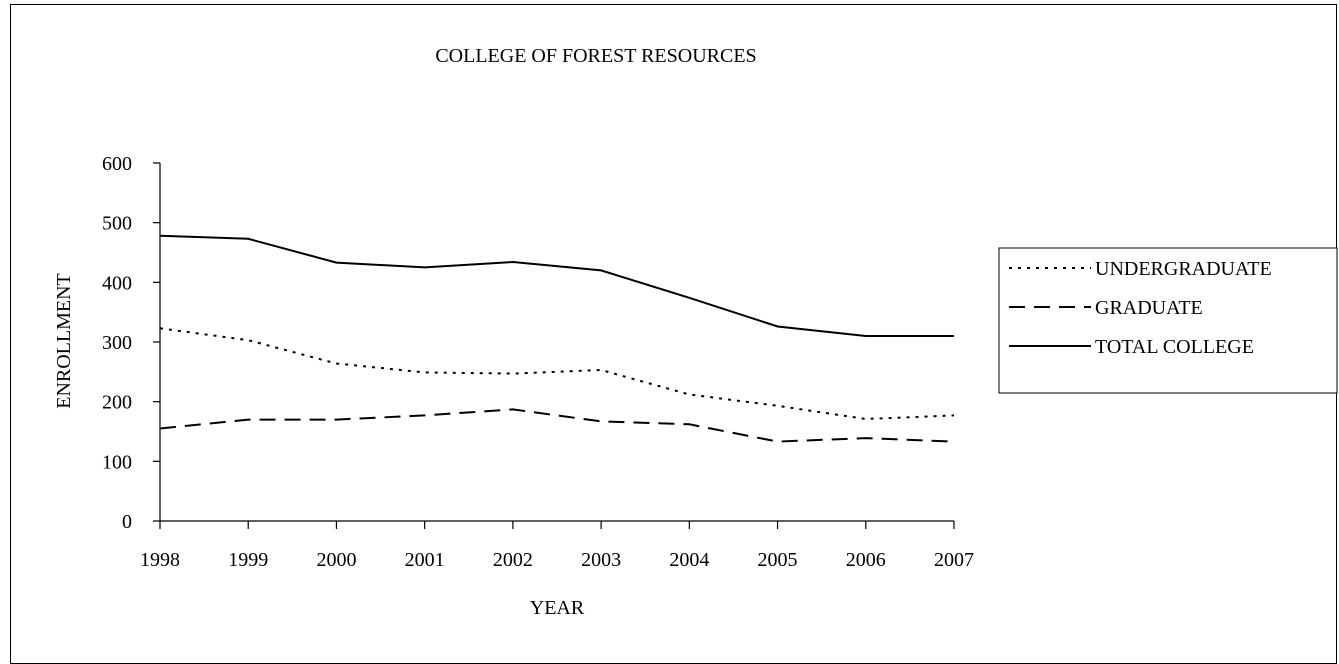 The height and width of the screenshot is (664, 1339). Describe the element at coordinates (557, 546) in the screenshot. I see `x-ticks: 1998 1999 2000 2001 2002 2003 2004 2005 2006 2007` at that location.